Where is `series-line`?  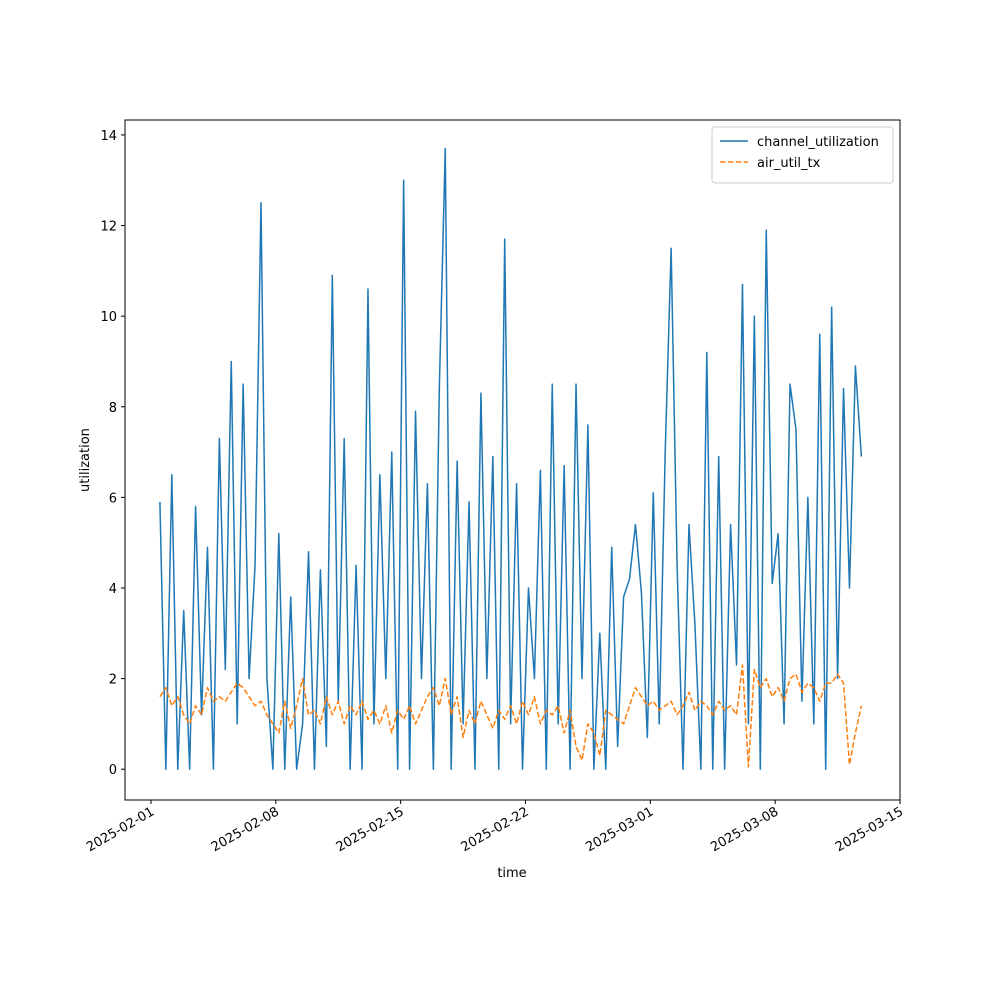
series-line is located at coordinates (511, 716).